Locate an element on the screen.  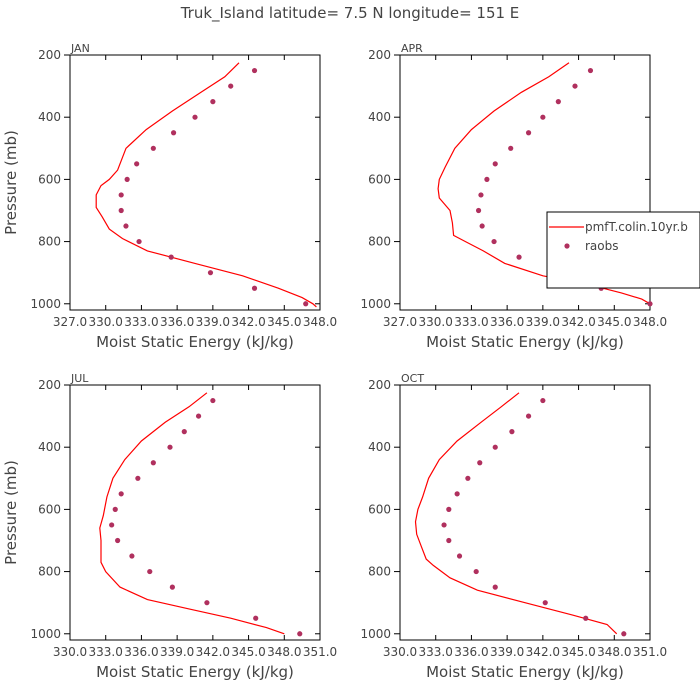
x-tick-label: 336.0 is located at coordinates (471, 652).